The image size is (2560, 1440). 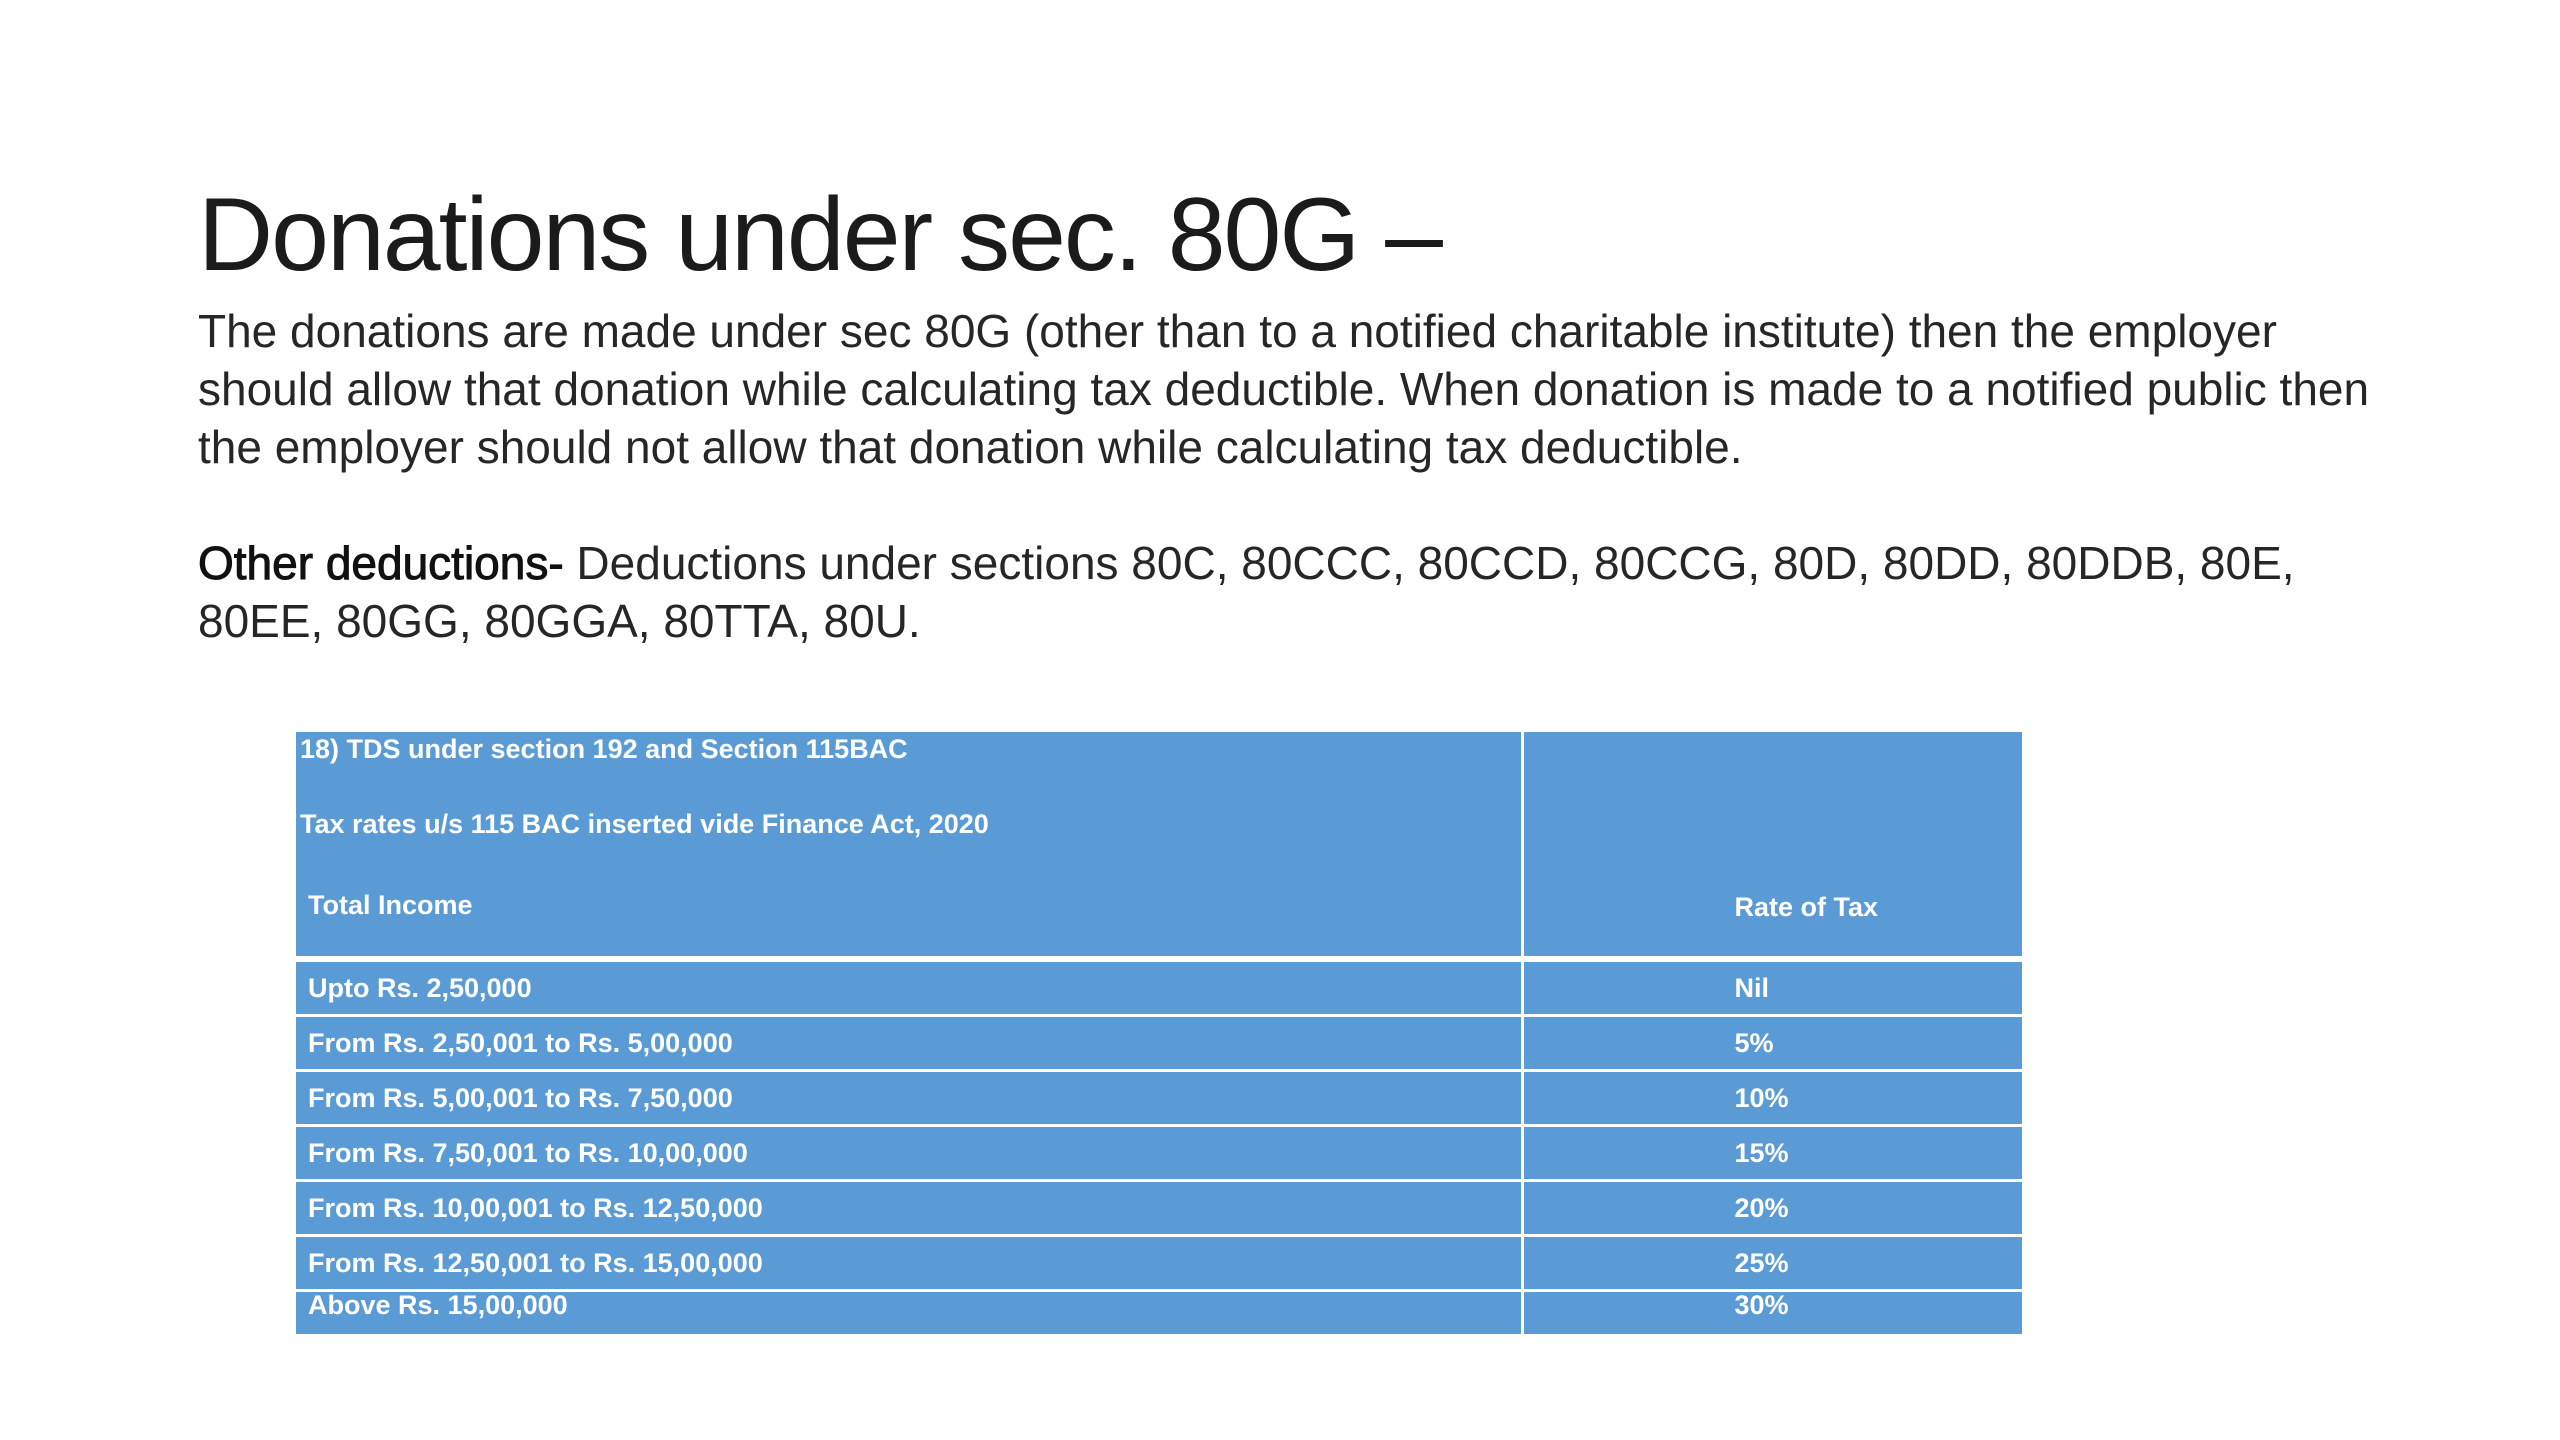 What do you see at coordinates (910, 1312) in the screenshot?
I see `income-cell: Above Rs. 15,00,000` at bounding box center [910, 1312].